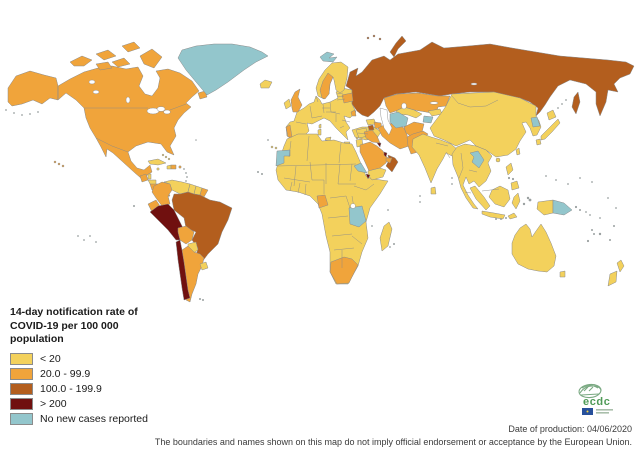  Describe the element at coordinates (385, 154) in the screenshot. I see `region-qatar` at that location.